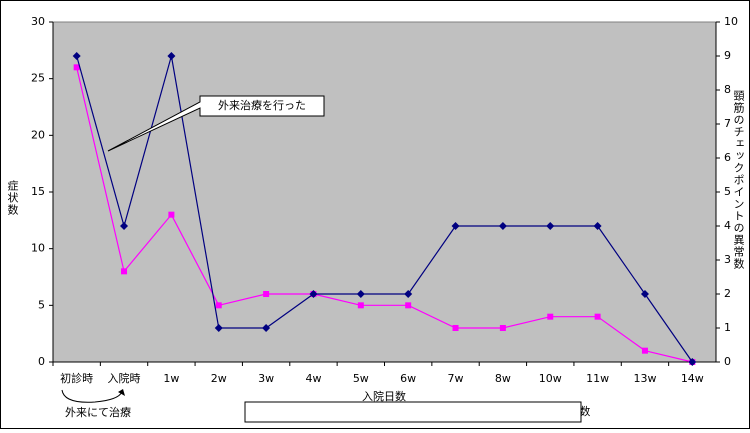 The height and width of the screenshot is (433, 750). Describe the element at coordinates (384, 396) in the screenshot. I see `x-axis-title: 入院日数` at that location.